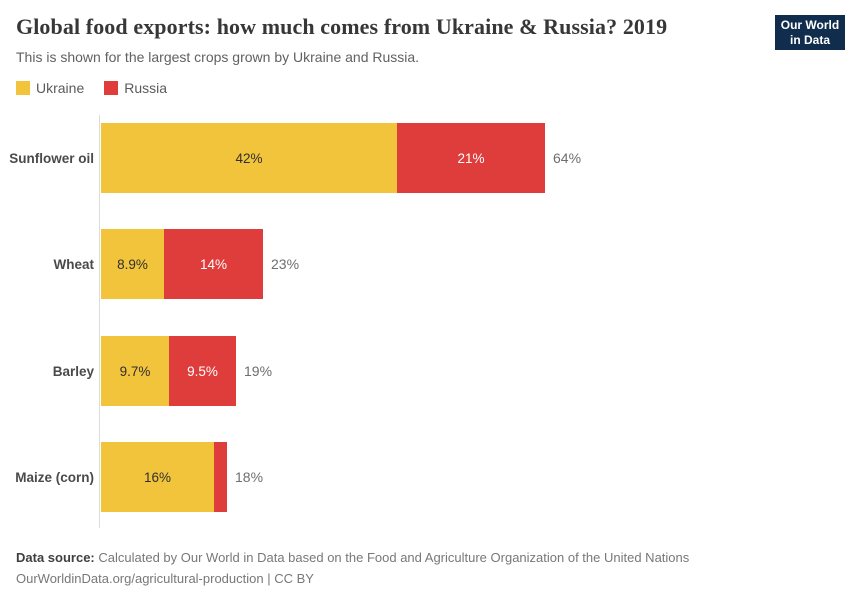  What do you see at coordinates (425, 371) in the screenshot?
I see `bar-row: Barley 9.7% 9.5% 19%` at bounding box center [425, 371].